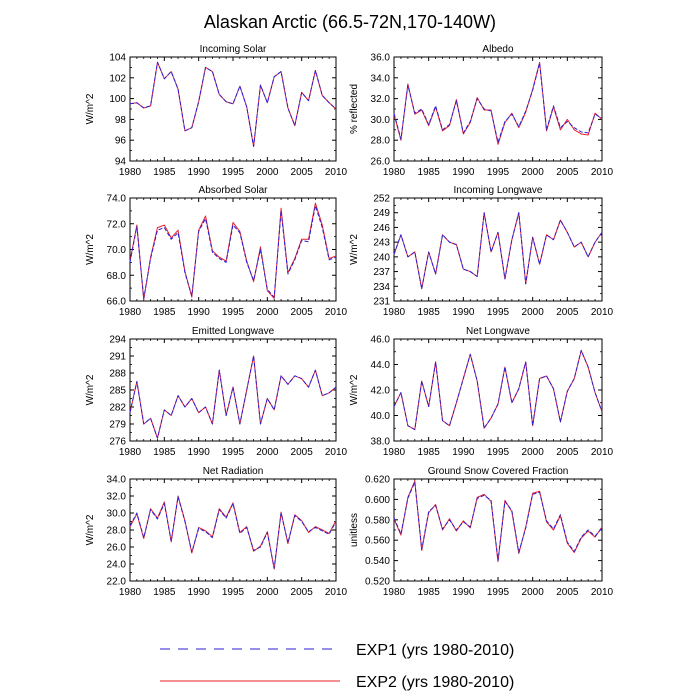  I want to click on y-tick-label: 0.600, so click(377, 500).